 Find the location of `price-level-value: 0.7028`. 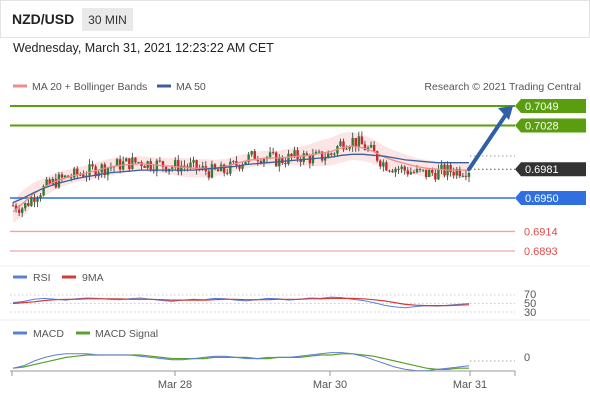

price-level-value: 0.7028 is located at coordinates (542, 127).